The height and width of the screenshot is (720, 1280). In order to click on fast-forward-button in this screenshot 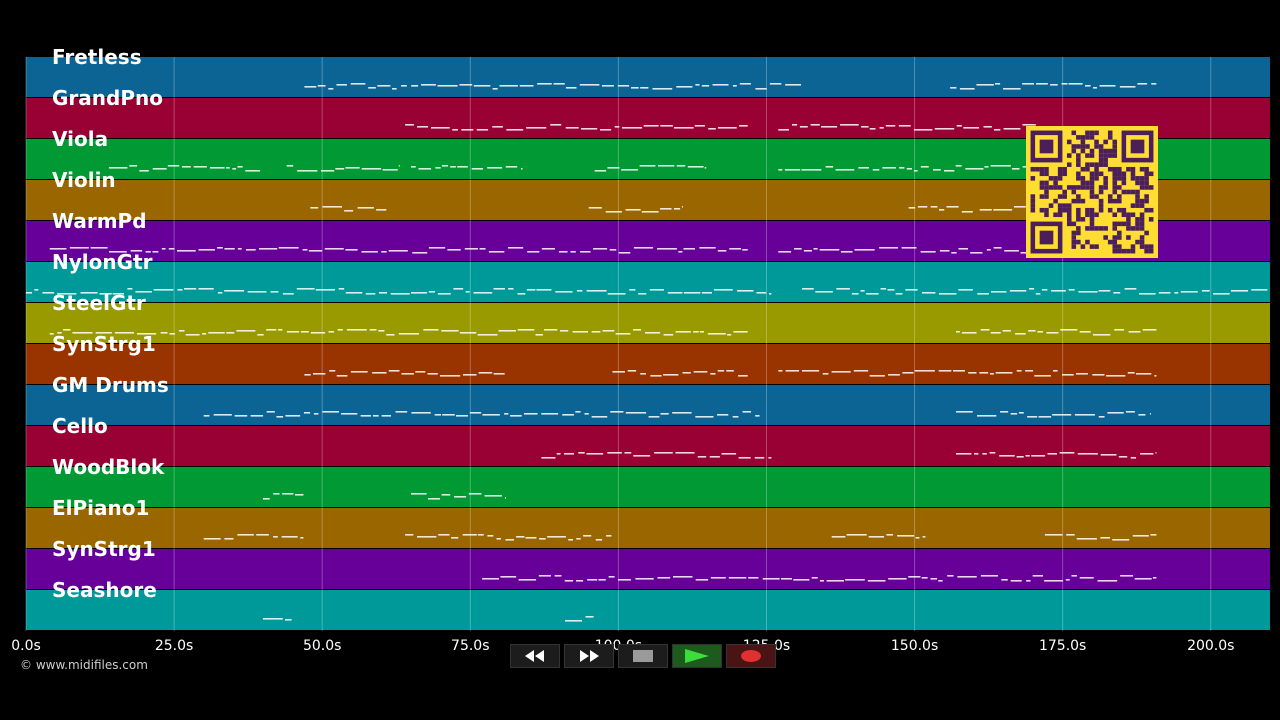, I will do `click(589, 656)`.